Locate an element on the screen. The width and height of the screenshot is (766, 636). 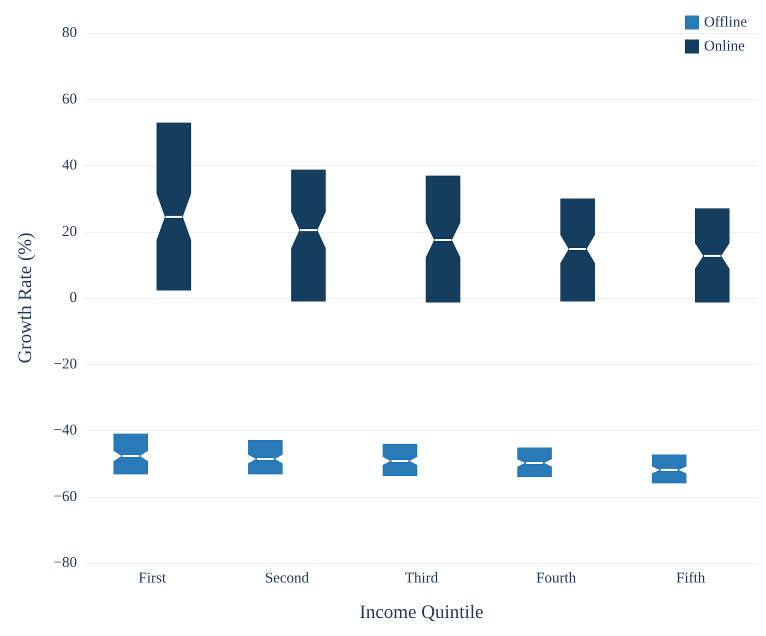
x-tick-label: Fourth is located at coordinates (556, 578).